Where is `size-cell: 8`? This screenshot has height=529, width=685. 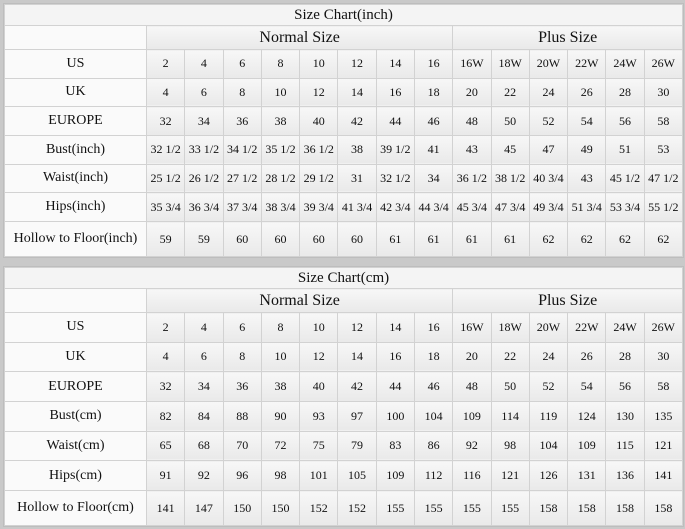
size-cell: 8 is located at coordinates (280, 64).